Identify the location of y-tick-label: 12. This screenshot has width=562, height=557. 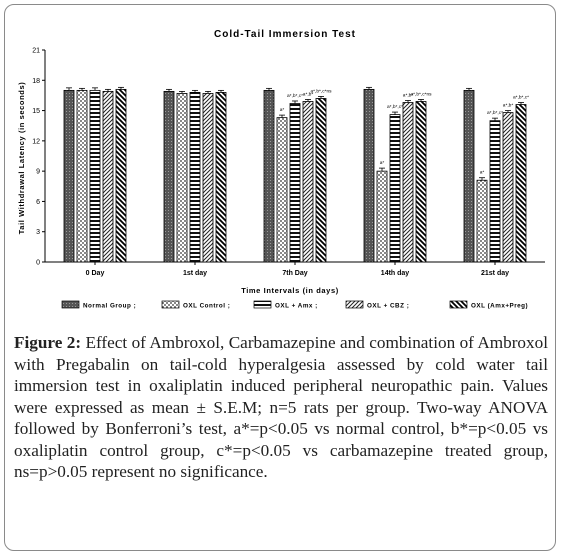
(36, 141).